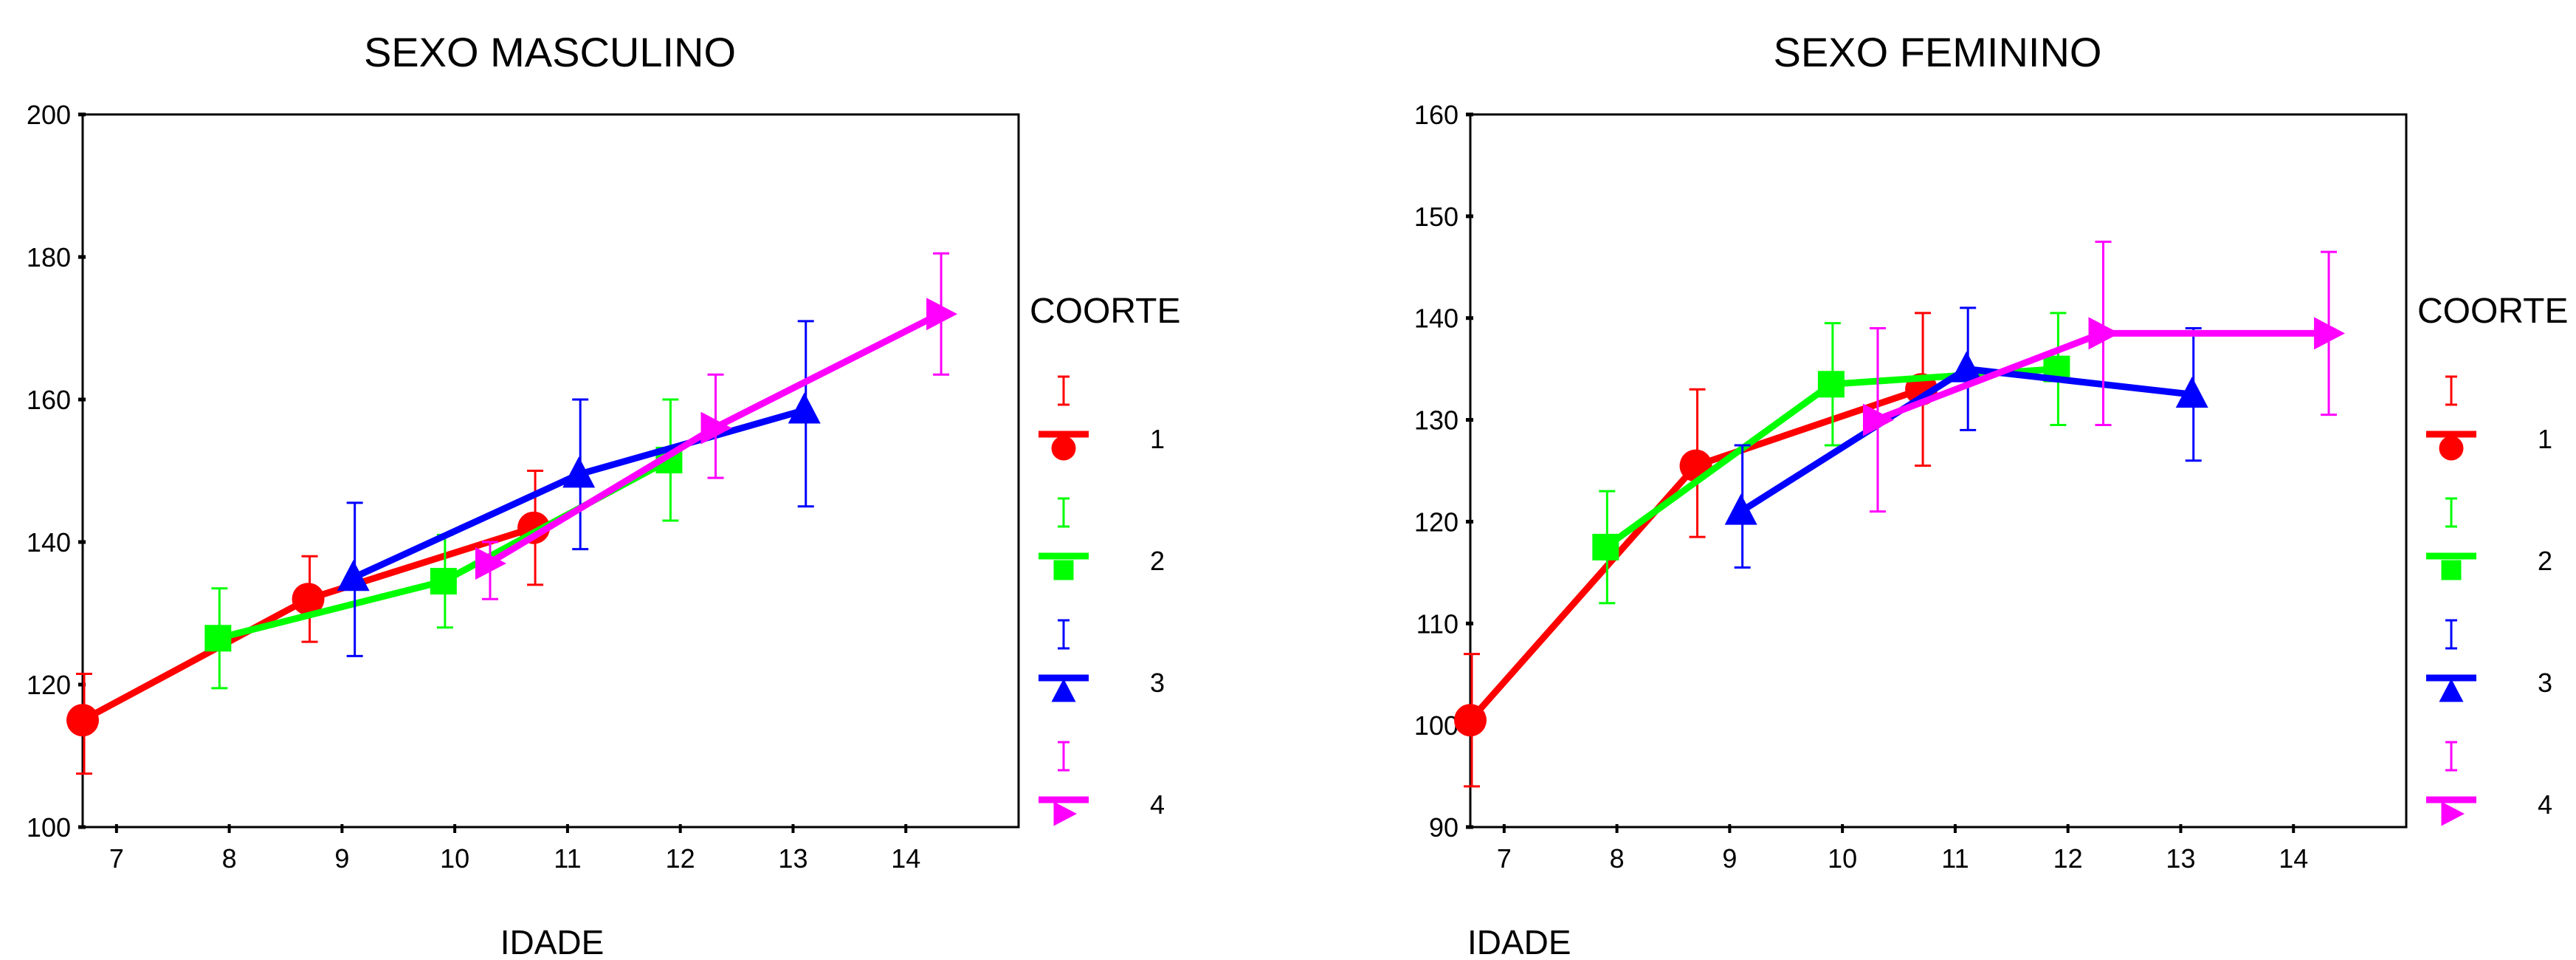  I want to click on y-tick-label: 110, so click(1437, 624).